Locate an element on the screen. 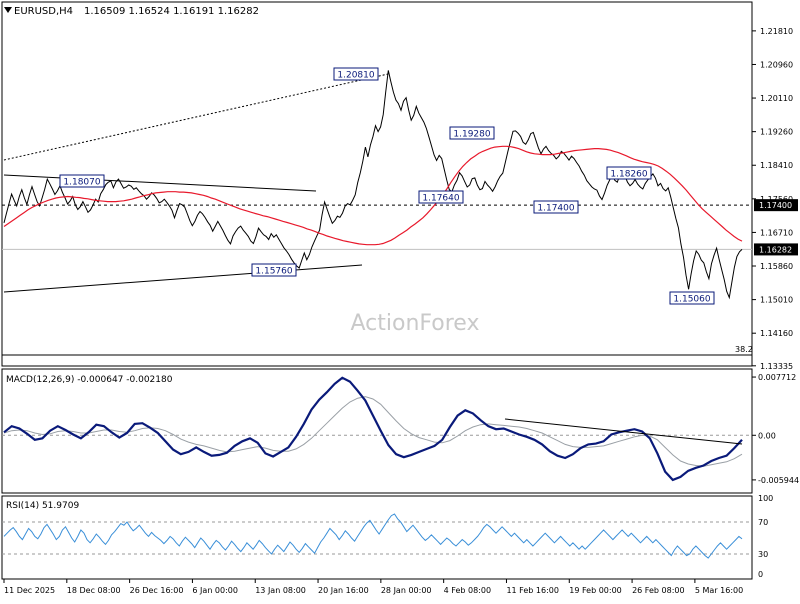  macd-title: MACD(12,26,9) -0.000647 -0.002180 is located at coordinates (89, 380).